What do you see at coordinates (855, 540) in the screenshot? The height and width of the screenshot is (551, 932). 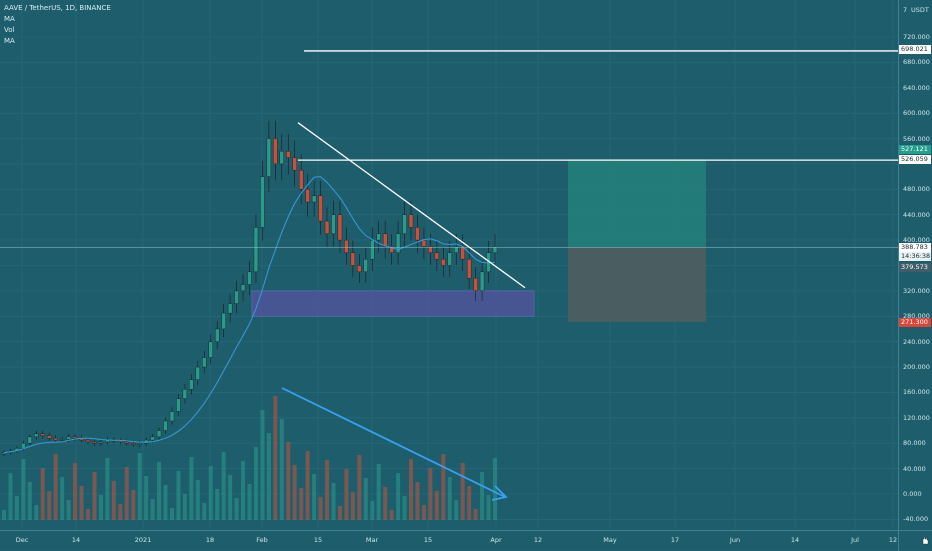 I see `time-tick-label: Jul` at bounding box center [855, 540].